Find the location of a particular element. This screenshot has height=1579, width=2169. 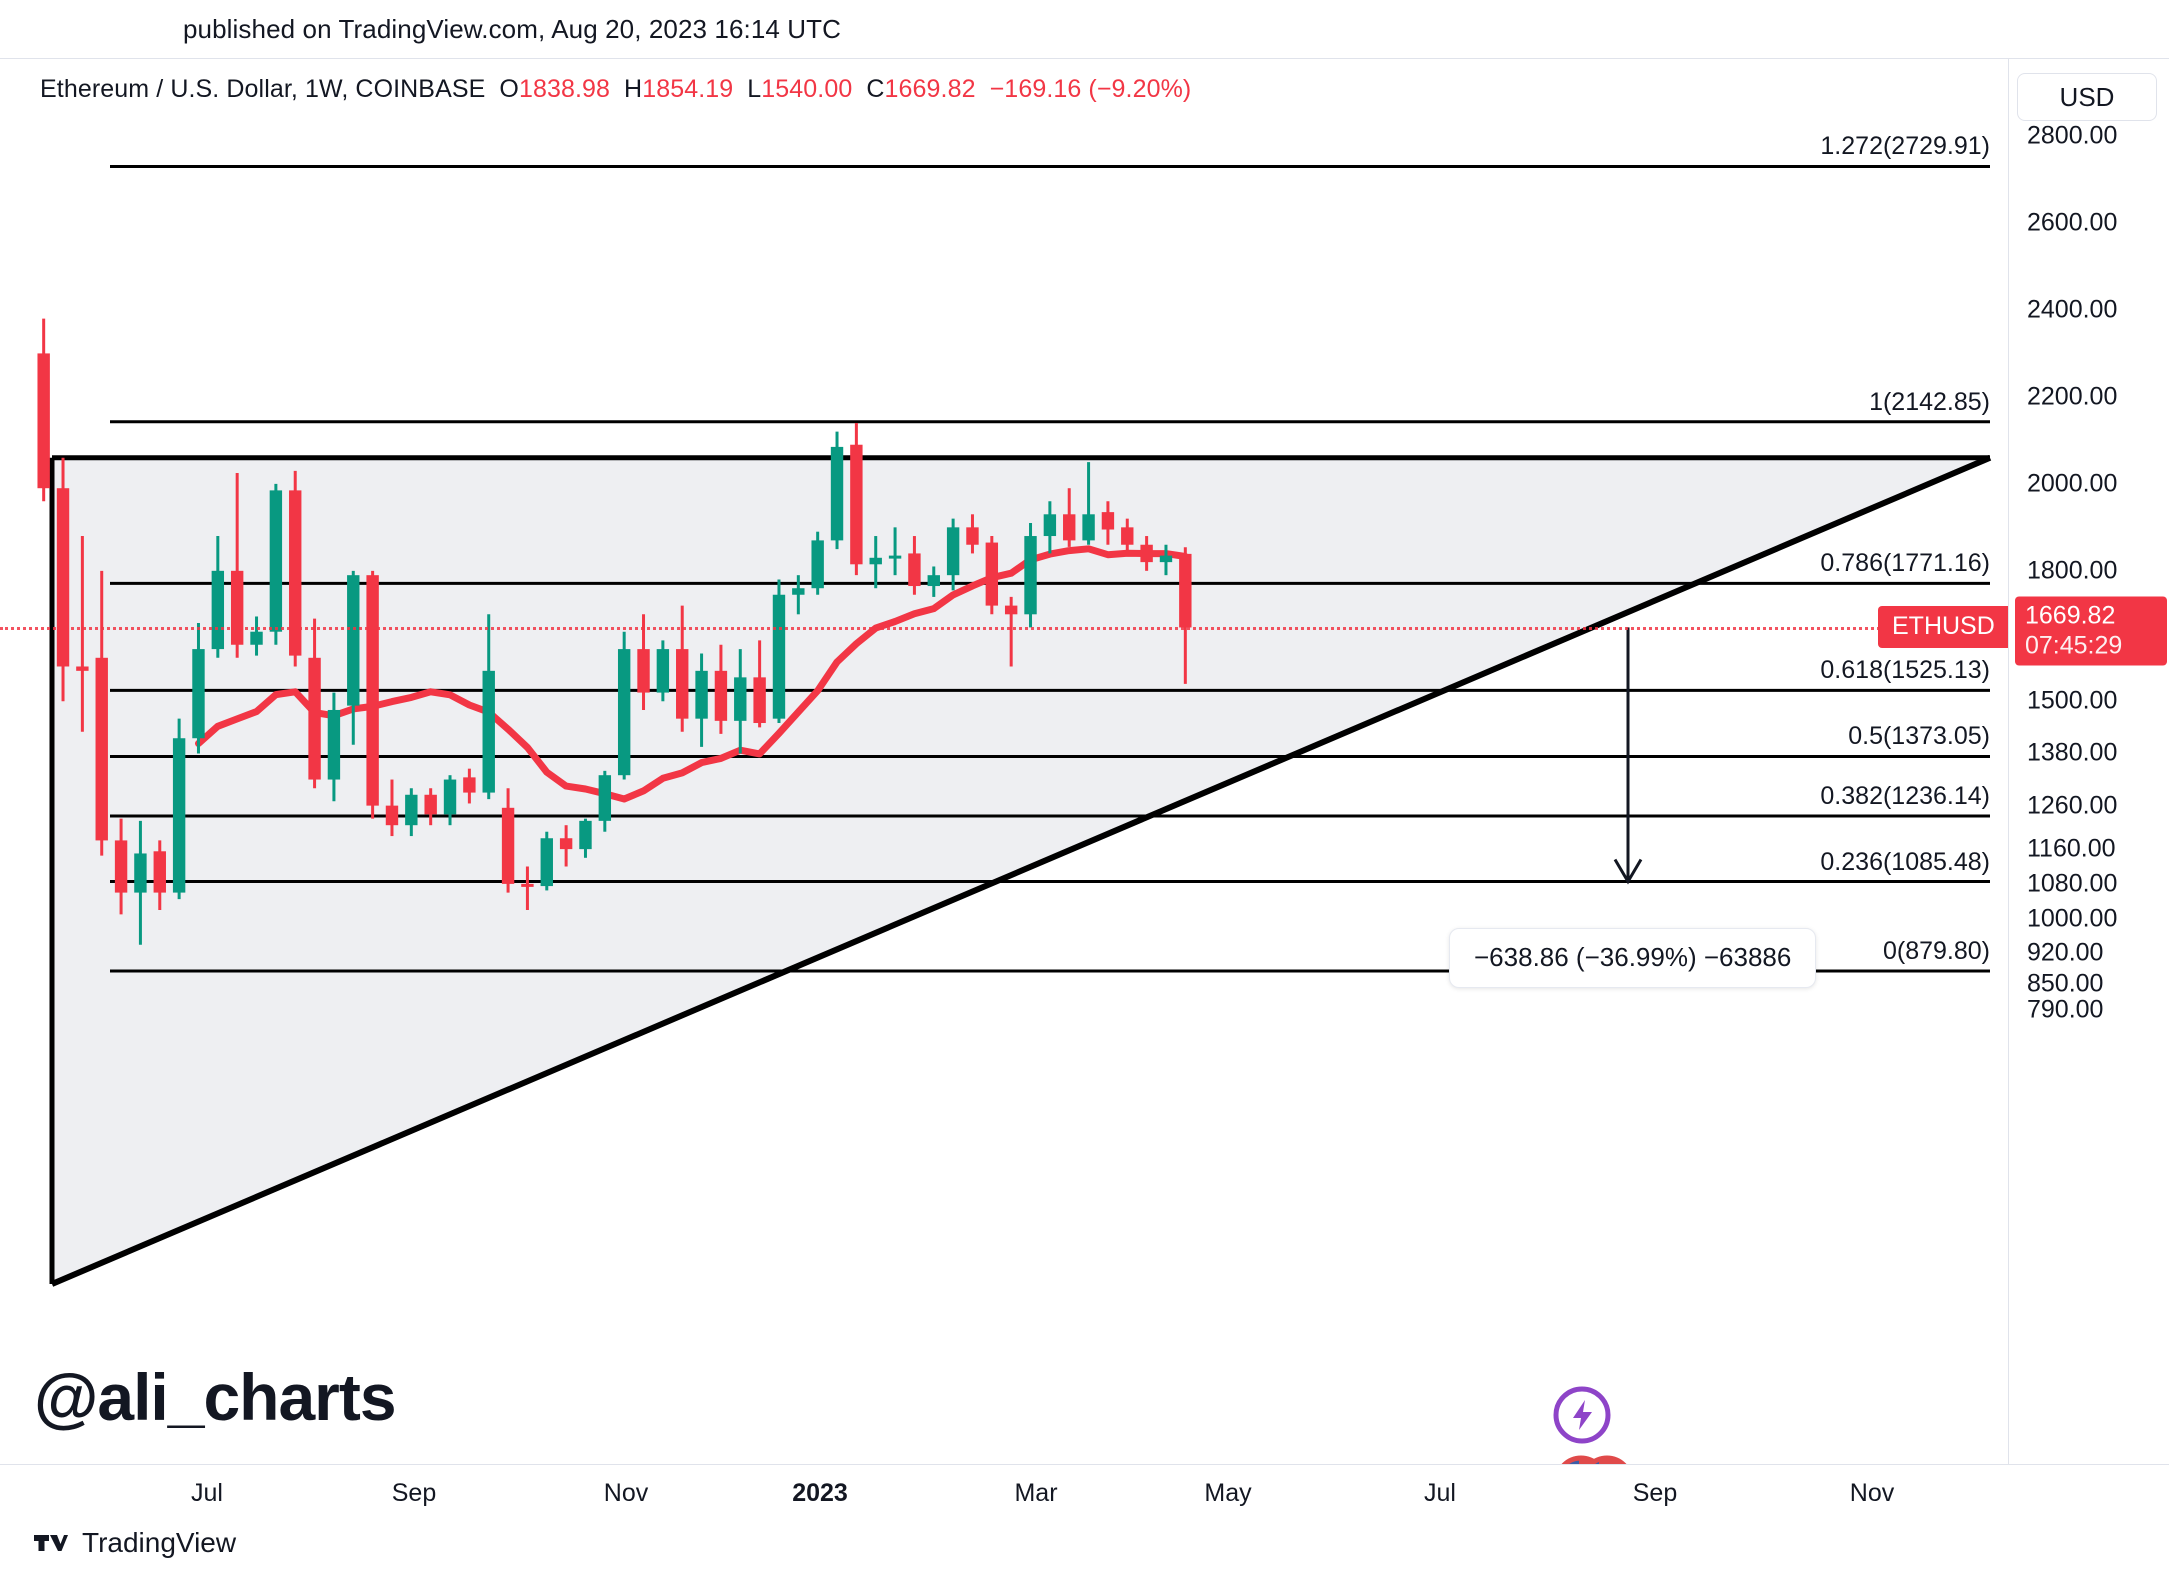

time-axis: Jul Sep Nov 2023 Mar May Jul Sep Nov is located at coordinates (1084, 1493).